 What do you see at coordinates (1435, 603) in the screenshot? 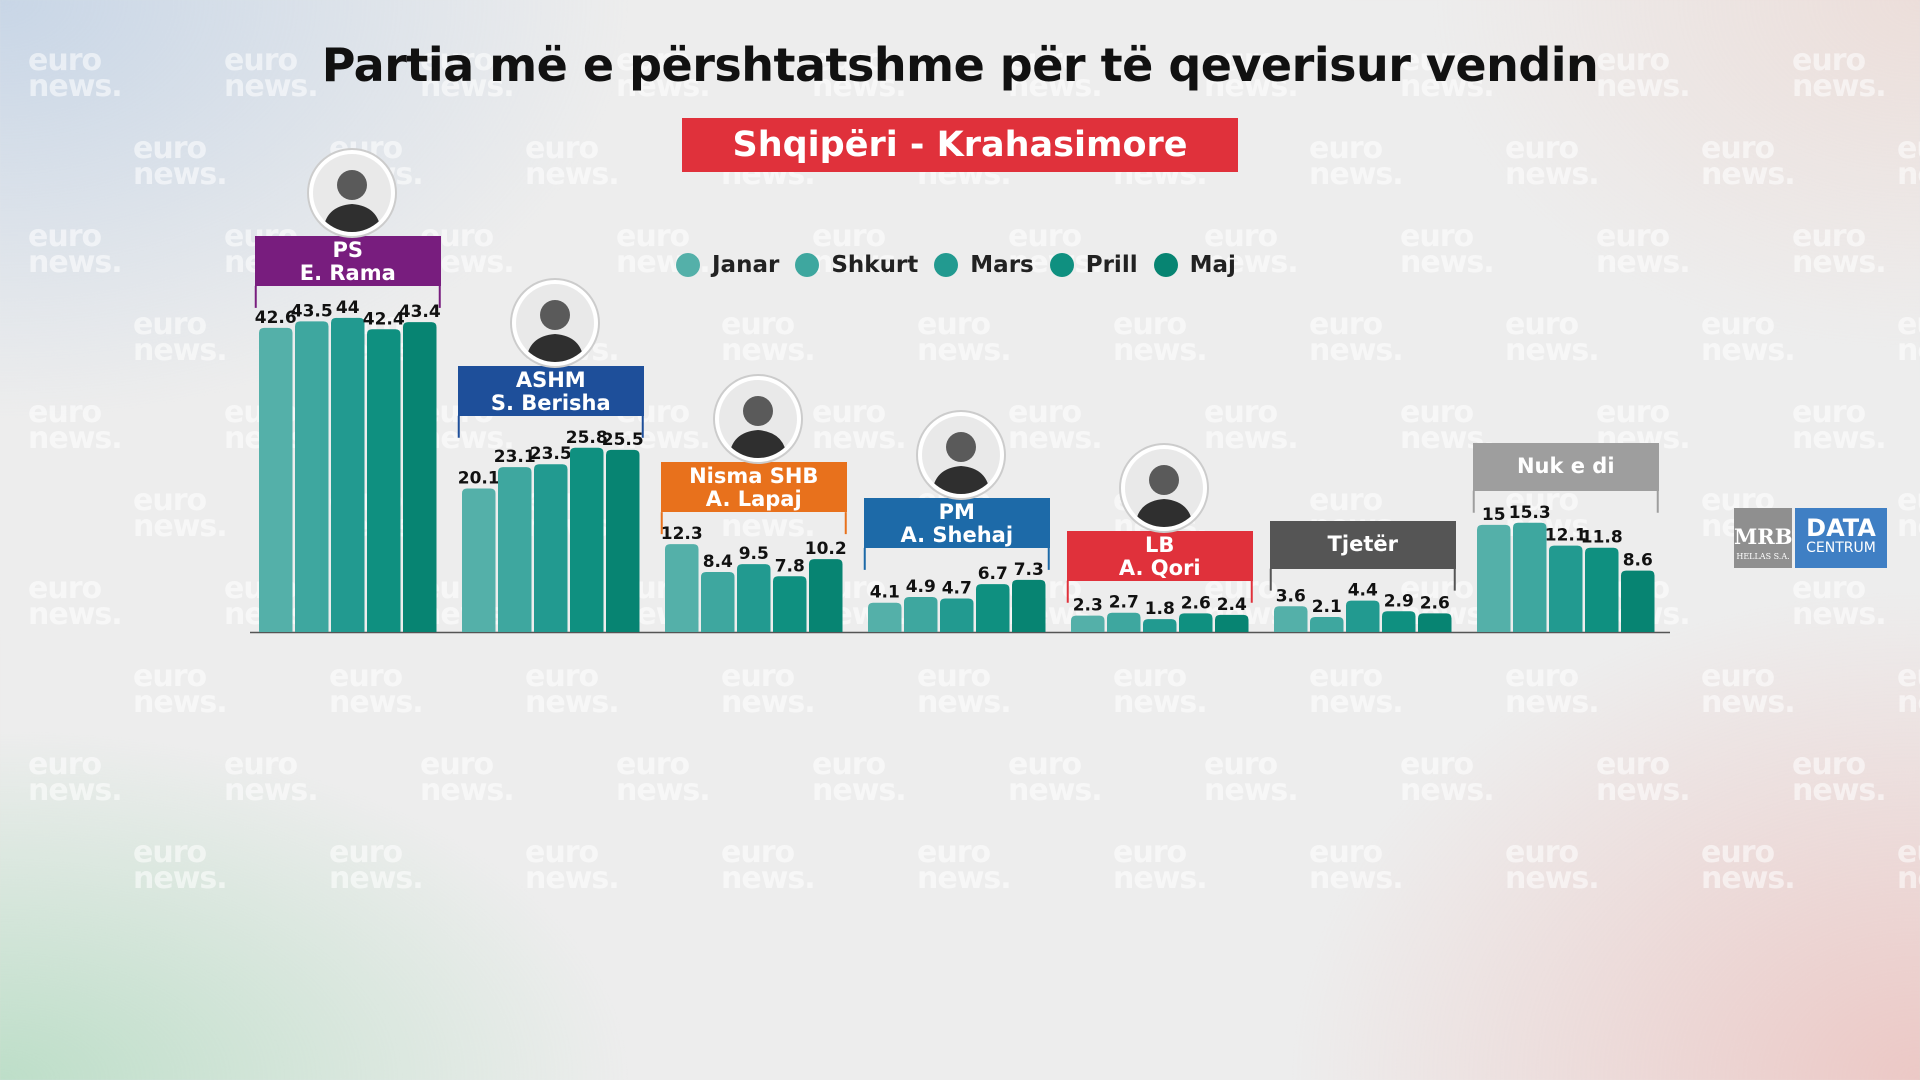
I see `data-label: 2.6` at bounding box center [1435, 603].